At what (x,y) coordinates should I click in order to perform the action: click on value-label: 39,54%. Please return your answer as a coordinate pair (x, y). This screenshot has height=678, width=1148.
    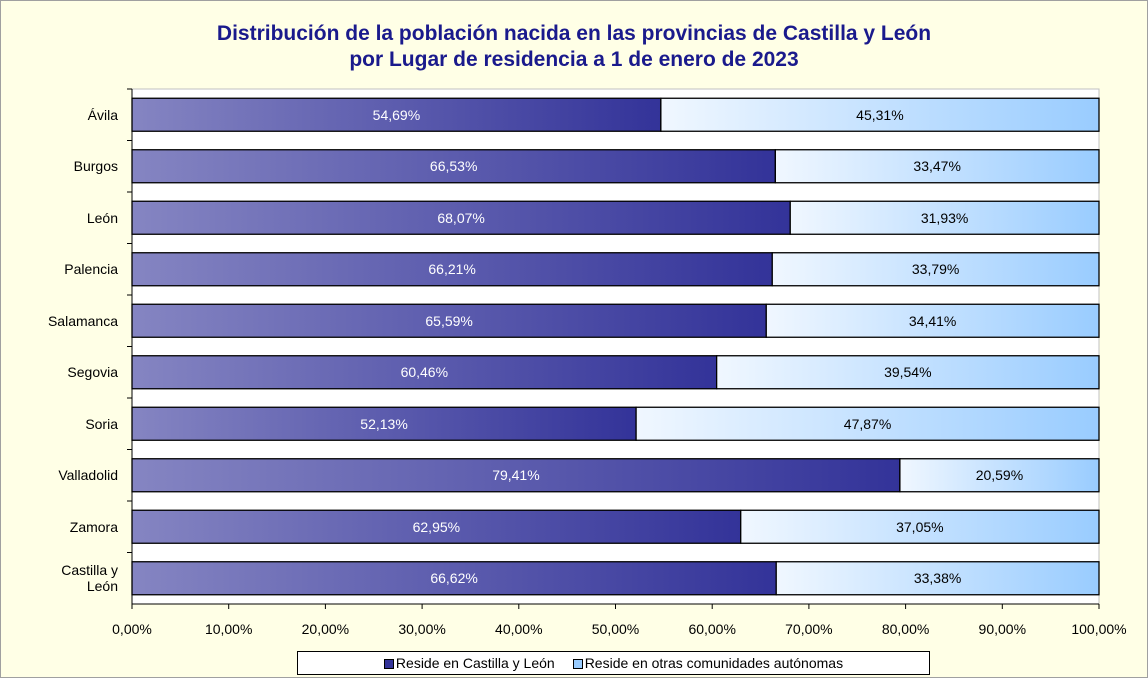
    Looking at the image, I should click on (908, 372).